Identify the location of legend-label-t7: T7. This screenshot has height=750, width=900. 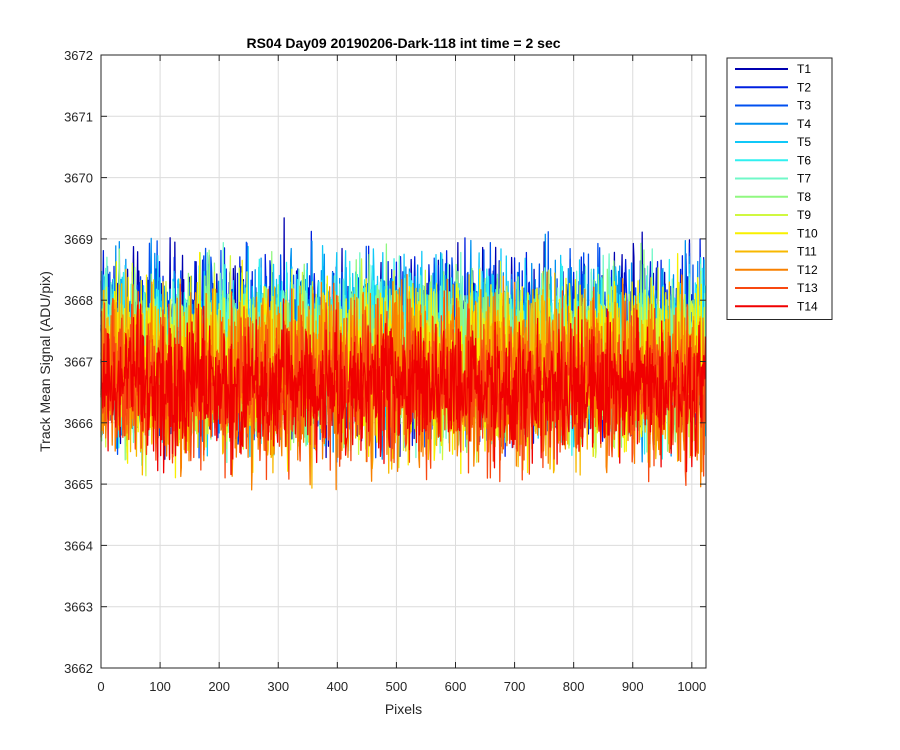
(804, 179).